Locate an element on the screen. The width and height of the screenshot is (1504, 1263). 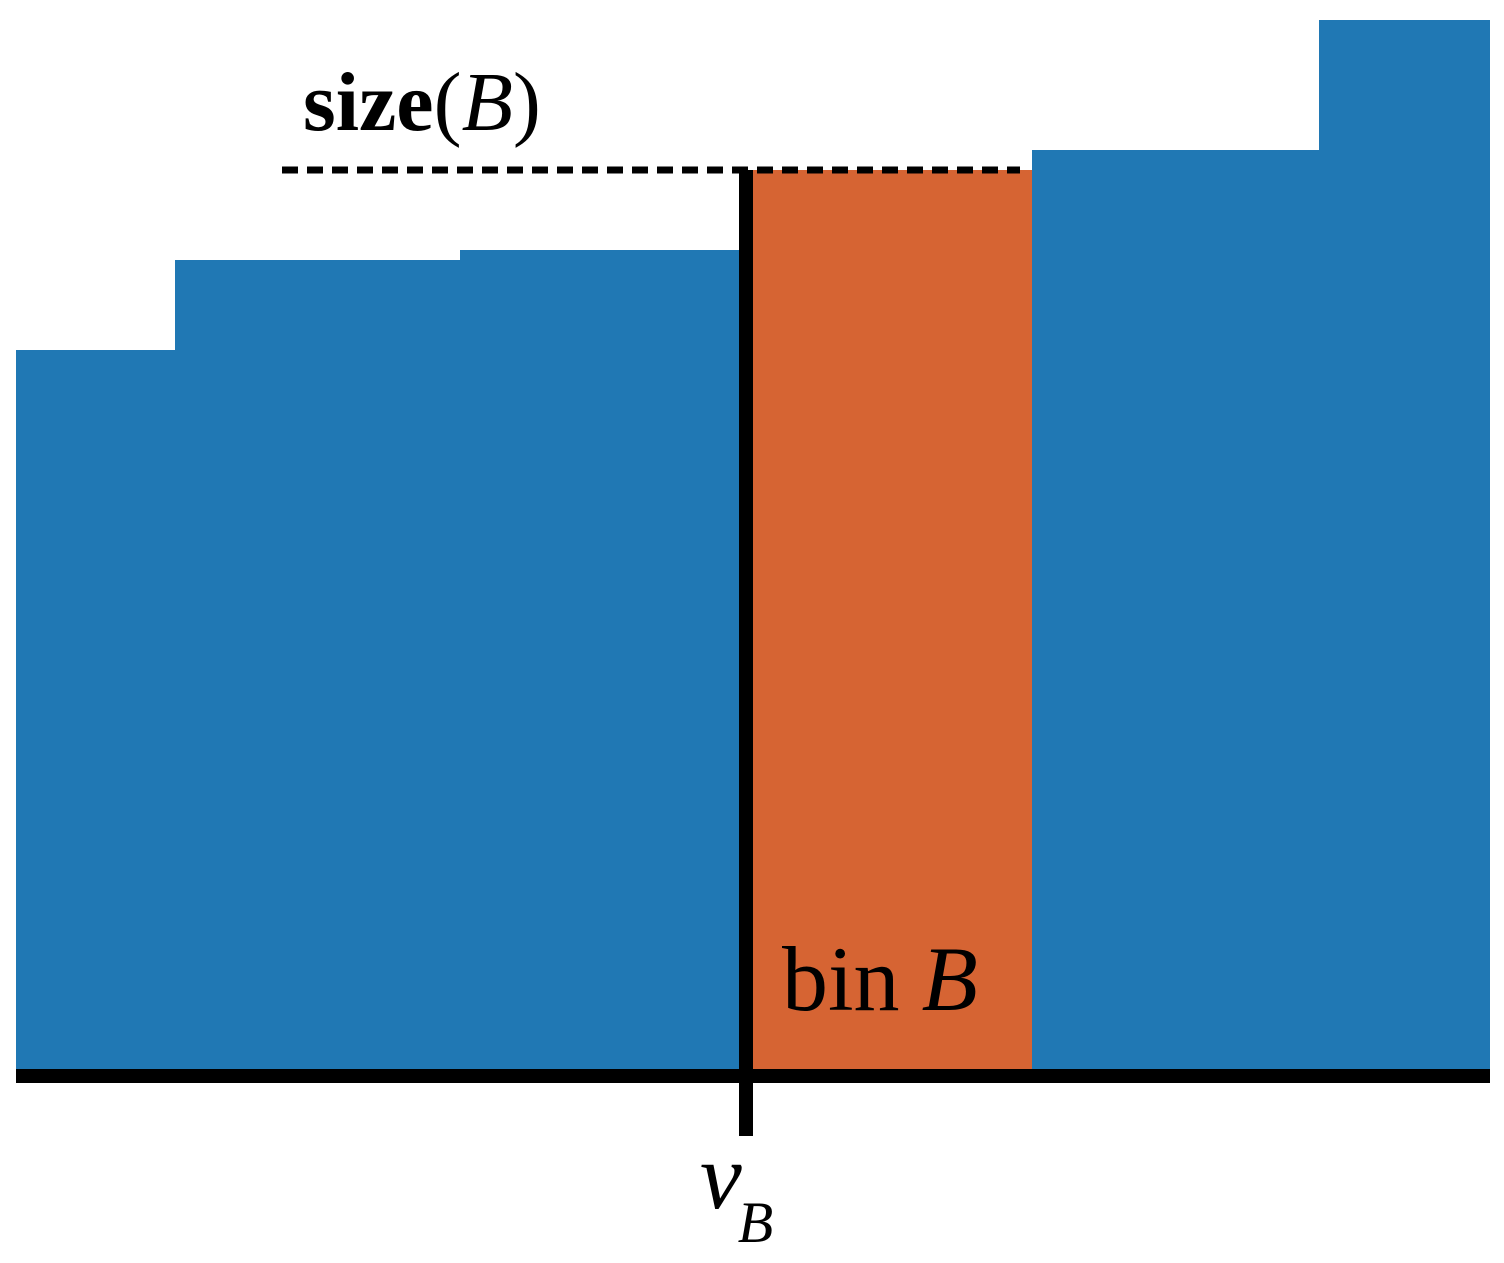
size-label-open-paren: ( is located at coordinates (448, 102).